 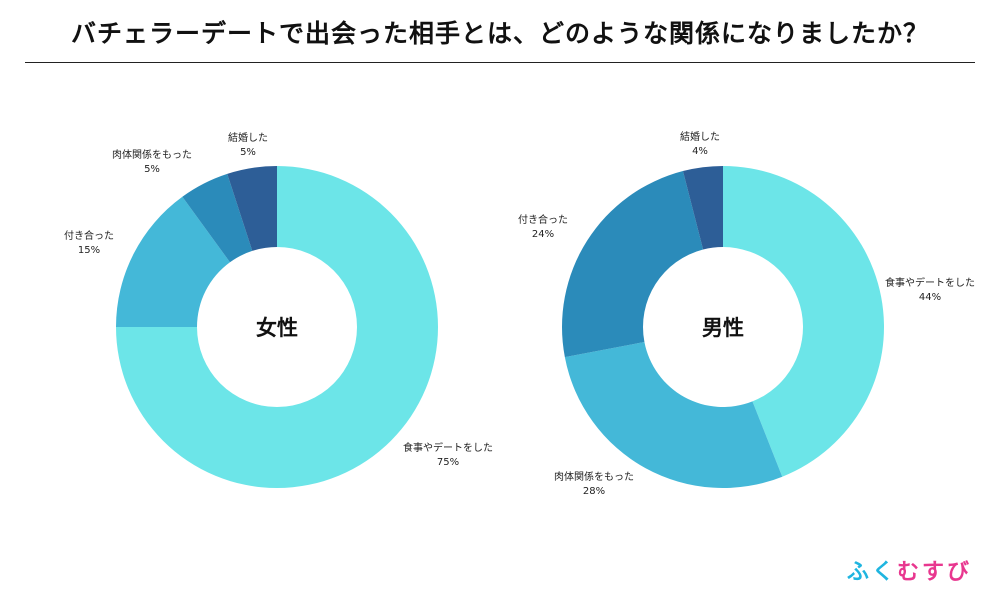 I want to click on brand-char: び, so click(x=959, y=572).